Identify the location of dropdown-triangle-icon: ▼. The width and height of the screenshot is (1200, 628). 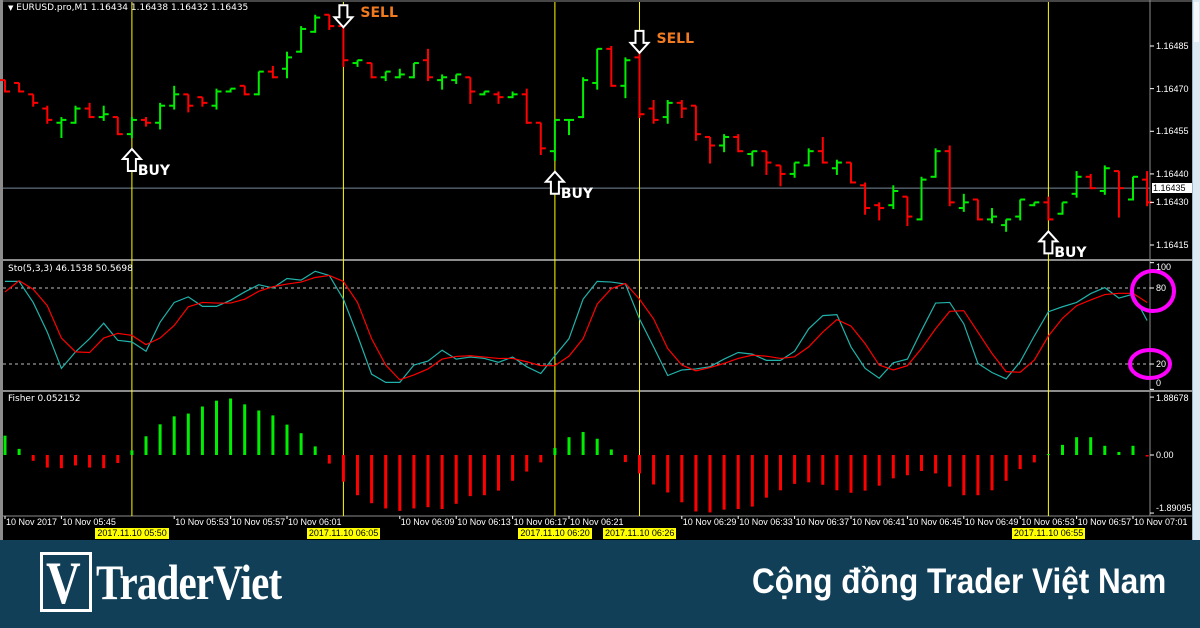
(11, 8).